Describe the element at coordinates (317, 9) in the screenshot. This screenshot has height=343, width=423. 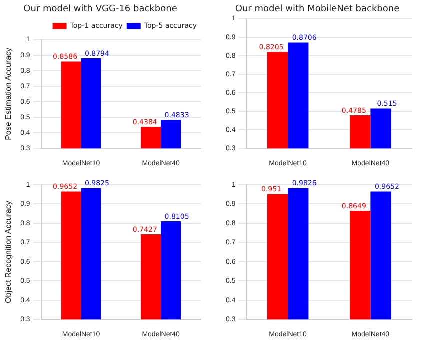
I see `chart-title: Our model with MobileNet backbone` at that location.